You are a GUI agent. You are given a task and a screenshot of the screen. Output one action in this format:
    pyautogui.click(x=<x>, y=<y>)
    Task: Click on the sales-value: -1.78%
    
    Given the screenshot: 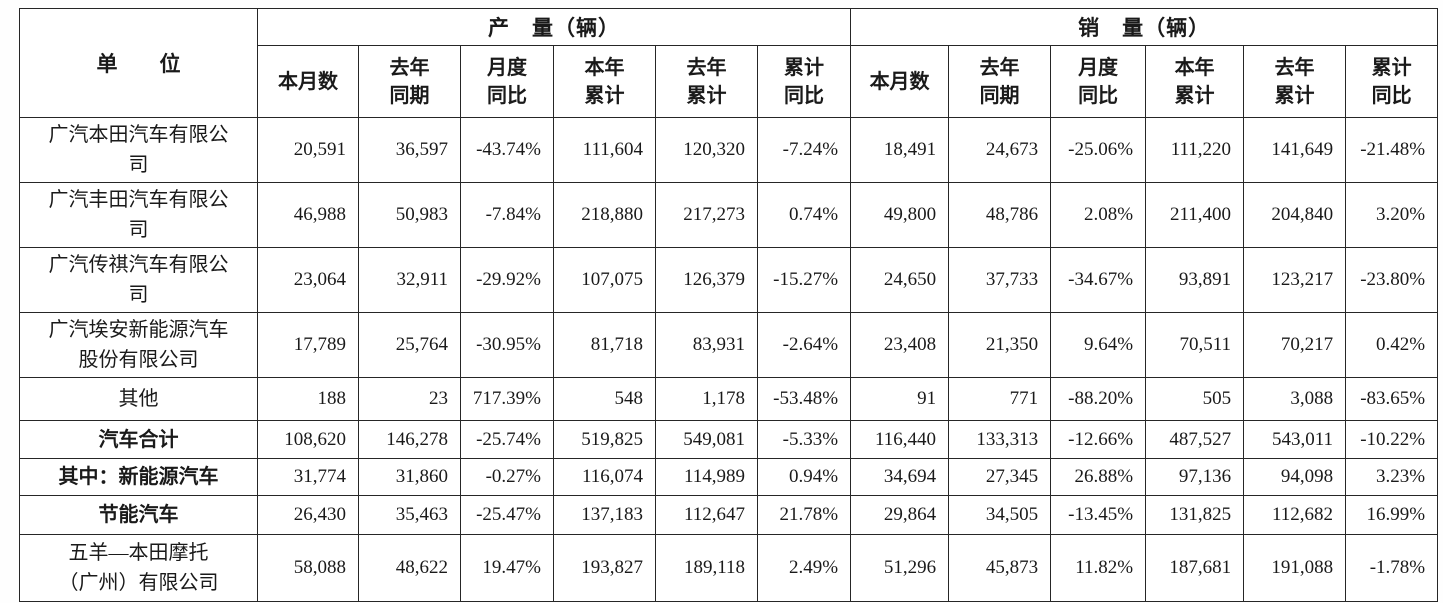 What is the action you would take?
    pyautogui.click(x=1392, y=568)
    